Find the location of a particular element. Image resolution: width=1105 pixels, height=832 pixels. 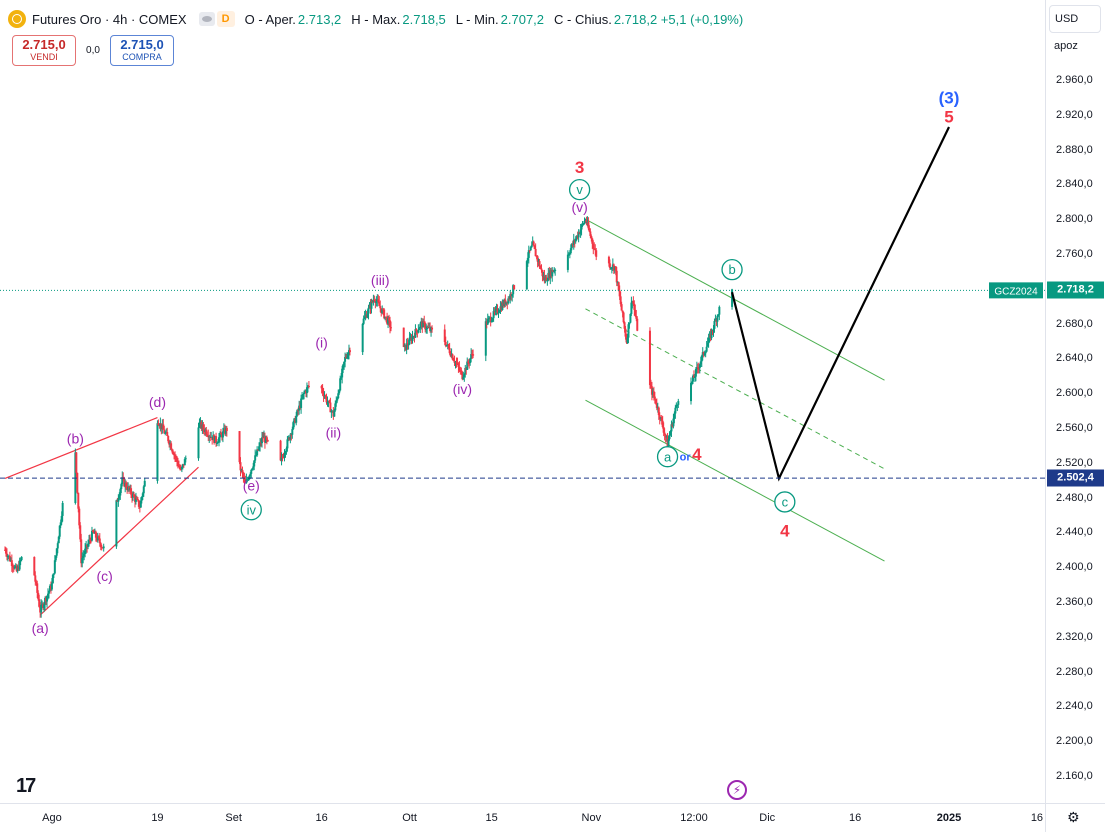

delayed-badge: D is located at coordinates (225, 19).